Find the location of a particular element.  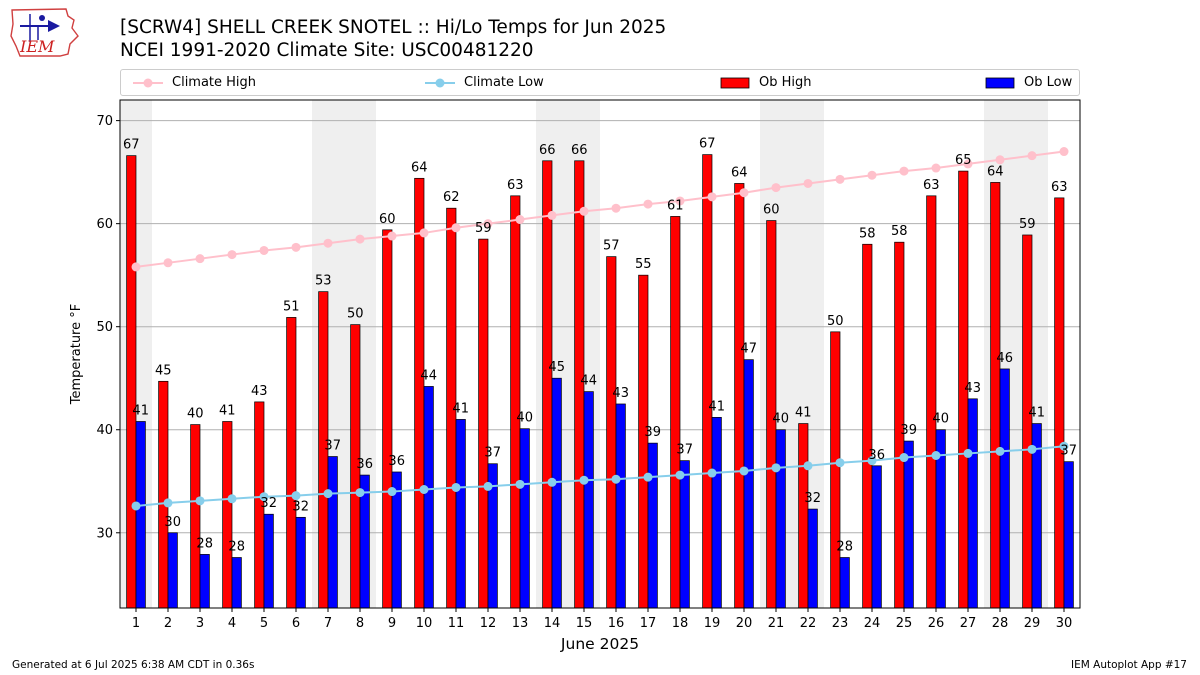

chart-subtitle: NCEI 1991-2020 Climate Site: USC00481220 is located at coordinates (327, 50).